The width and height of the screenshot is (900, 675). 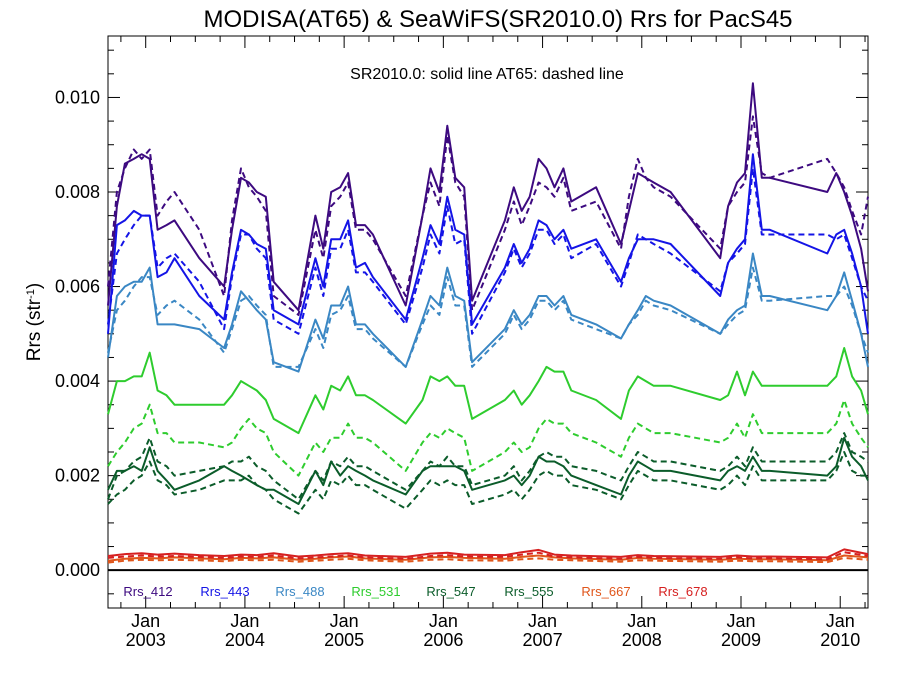 I want to click on series-line-rrs-488-at65, so click(x=488, y=317).